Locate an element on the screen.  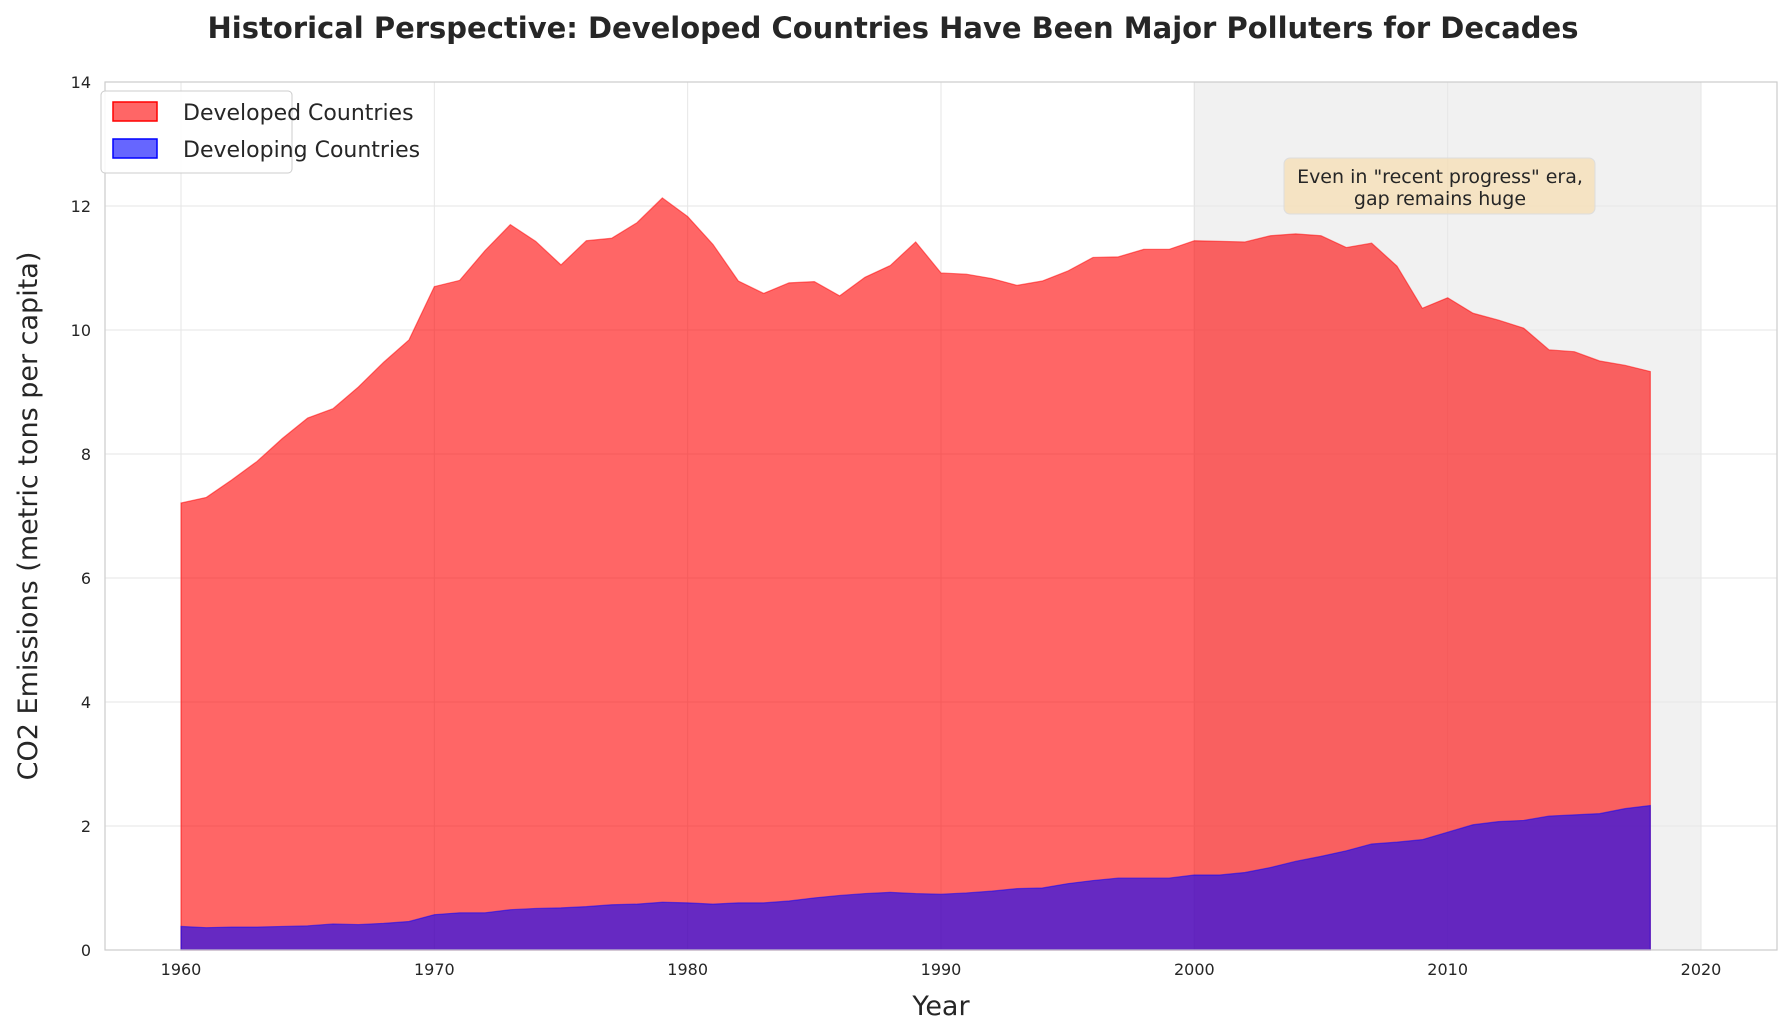
y-axis-label: CO2 Emissions (metric tons per capita) is located at coordinates (28, 516).